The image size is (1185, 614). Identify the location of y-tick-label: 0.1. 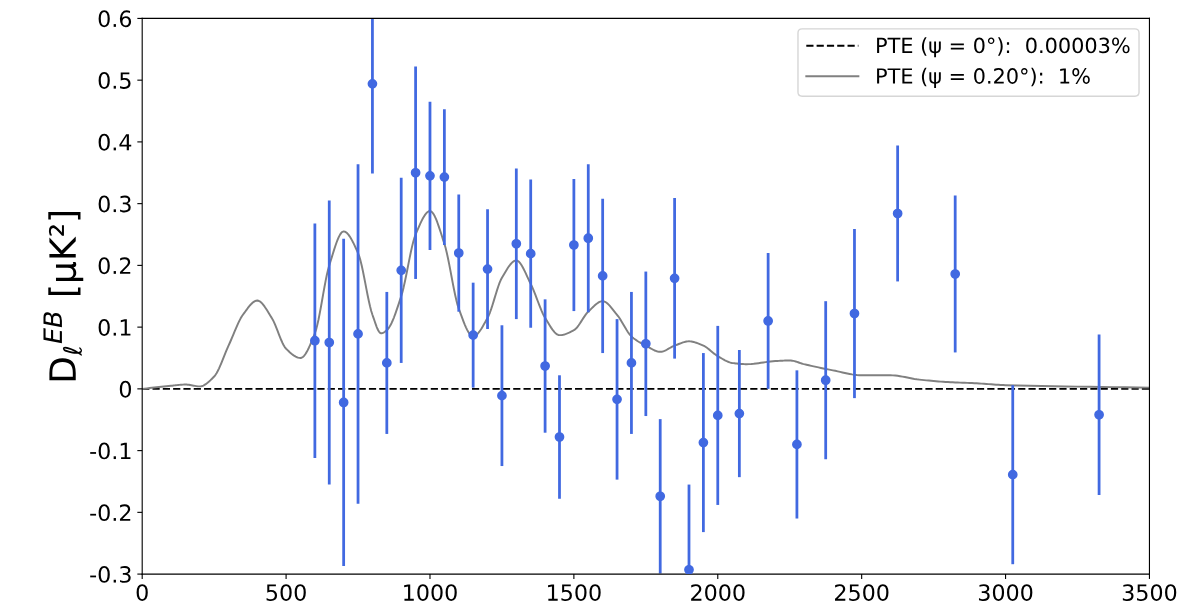
(114, 327).